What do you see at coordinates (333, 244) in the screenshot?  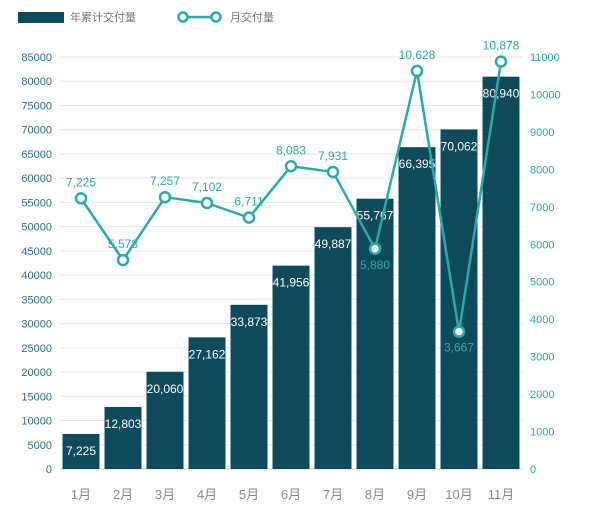 I see `bar-value-label: 49,887` at bounding box center [333, 244].